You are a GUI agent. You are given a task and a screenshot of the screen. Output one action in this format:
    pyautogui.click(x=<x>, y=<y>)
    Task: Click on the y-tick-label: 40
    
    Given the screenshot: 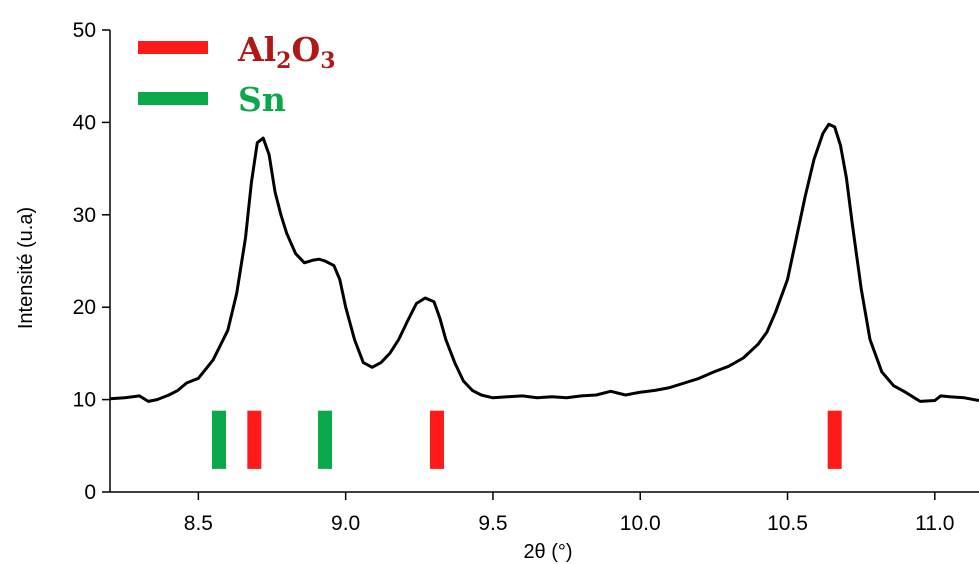 What is the action you would take?
    pyautogui.click(x=84, y=122)
    